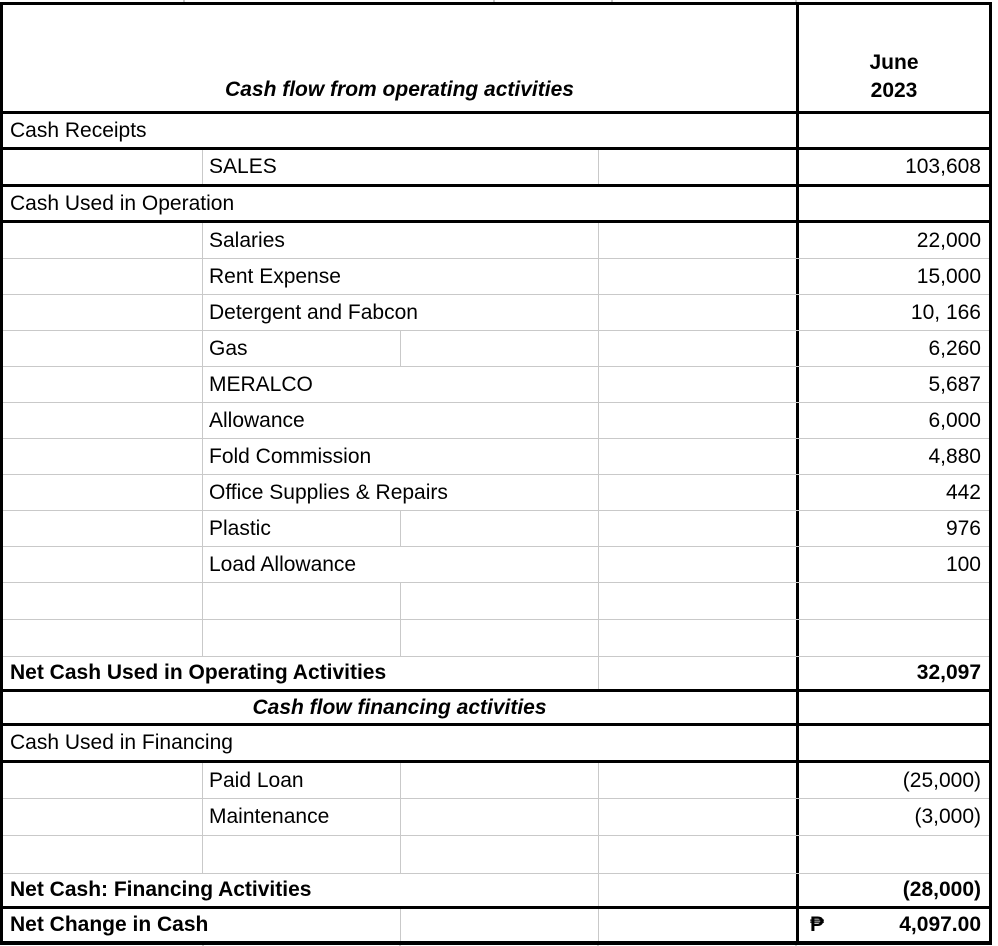  What do you see at coordinates (302, 348) in the screenshot?
I see `item-label: Gas` at bounding box center [302, 348].